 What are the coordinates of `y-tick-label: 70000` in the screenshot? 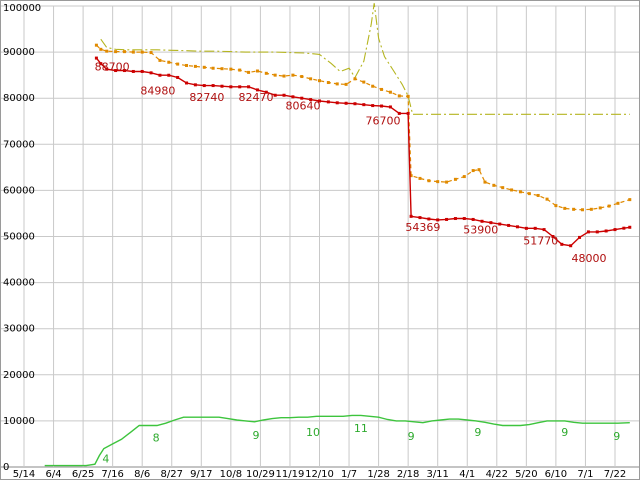 It's located at (19, 144).